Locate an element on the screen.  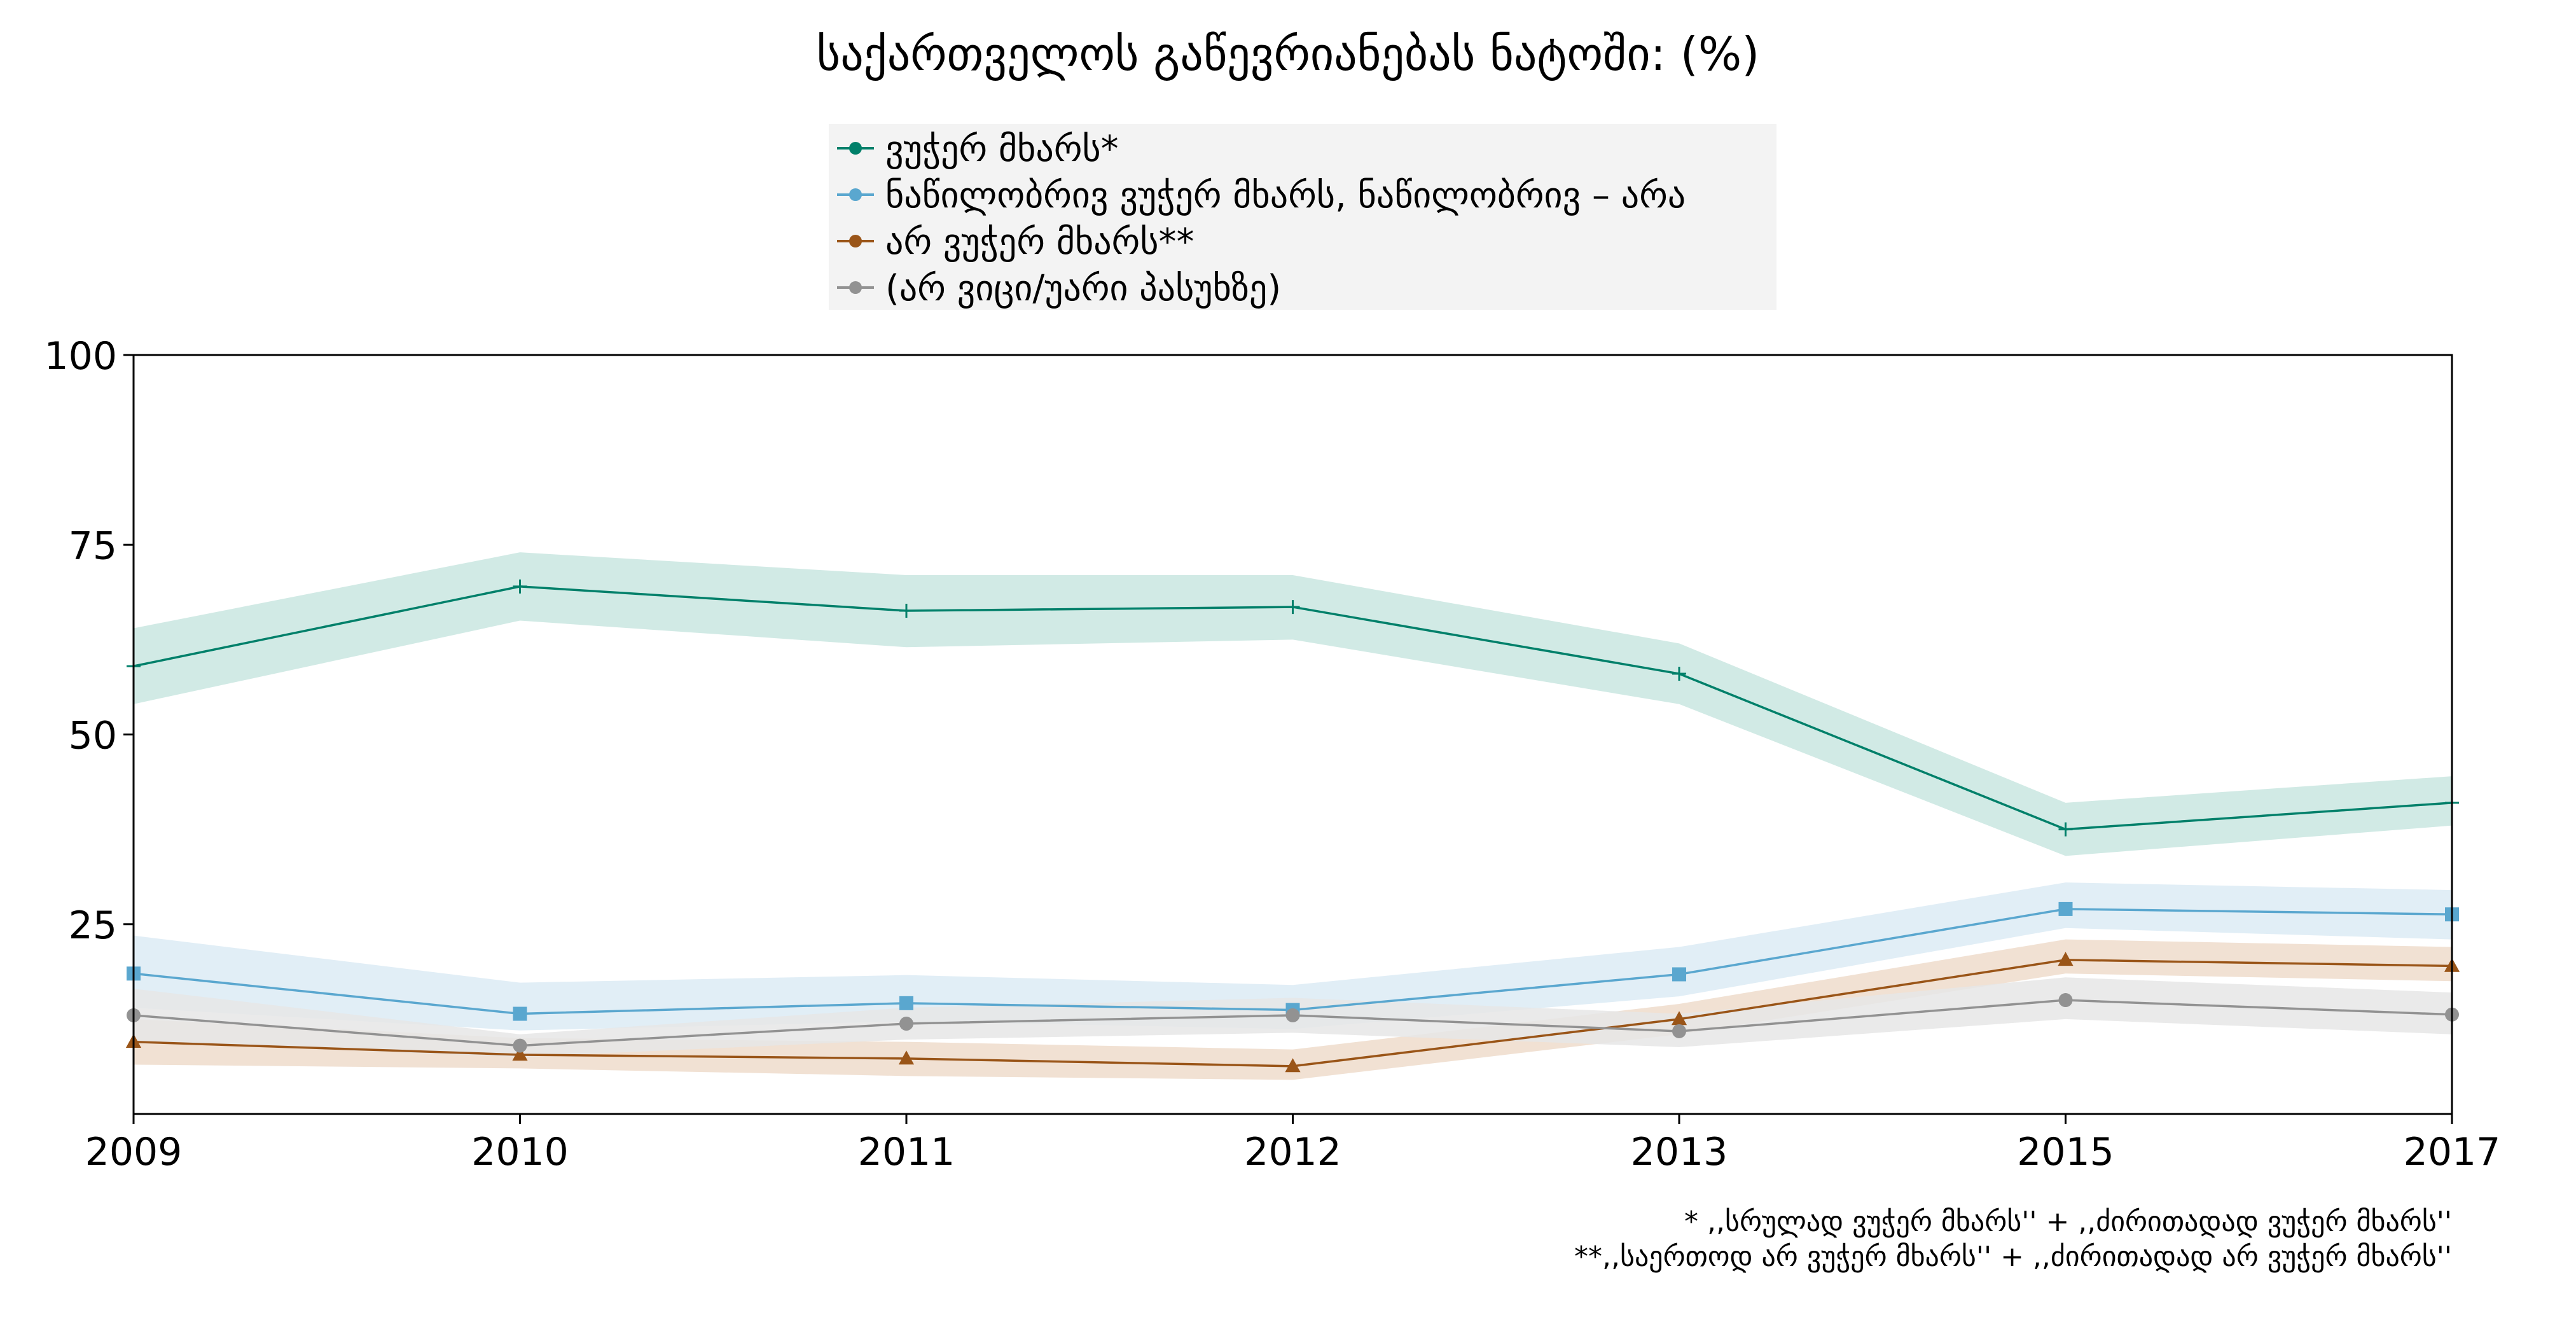
point-series-2-2011 is located at coordinates (906, 1003).